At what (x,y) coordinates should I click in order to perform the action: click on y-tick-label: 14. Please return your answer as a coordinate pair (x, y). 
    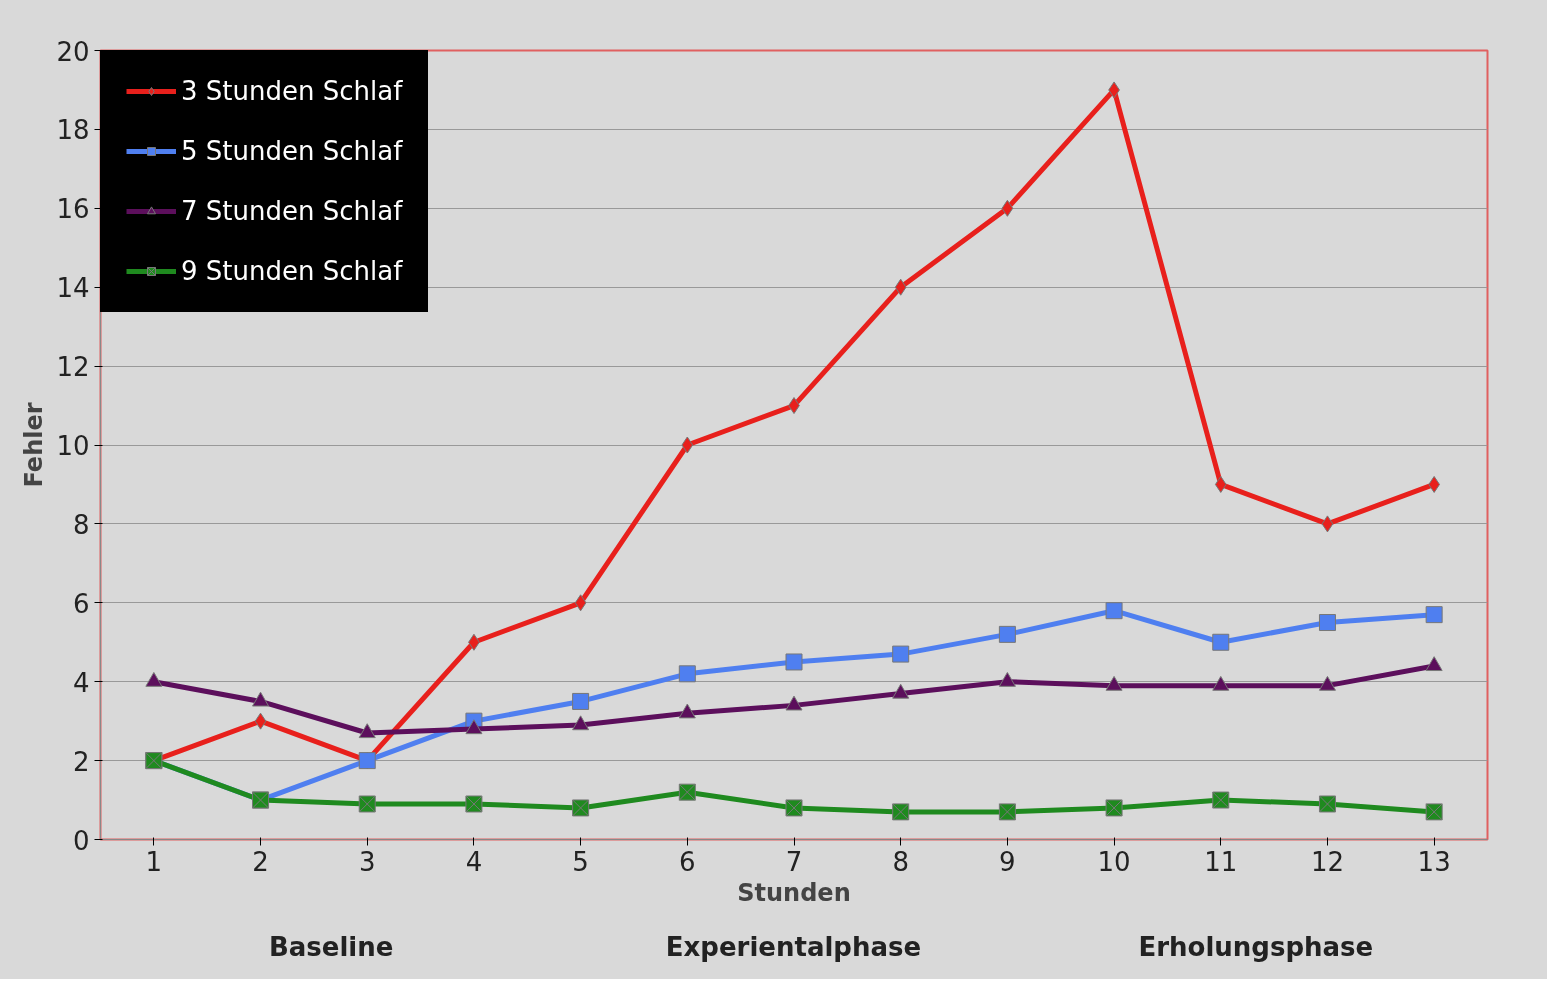
    Looking at the image, I should click on (73, 288).